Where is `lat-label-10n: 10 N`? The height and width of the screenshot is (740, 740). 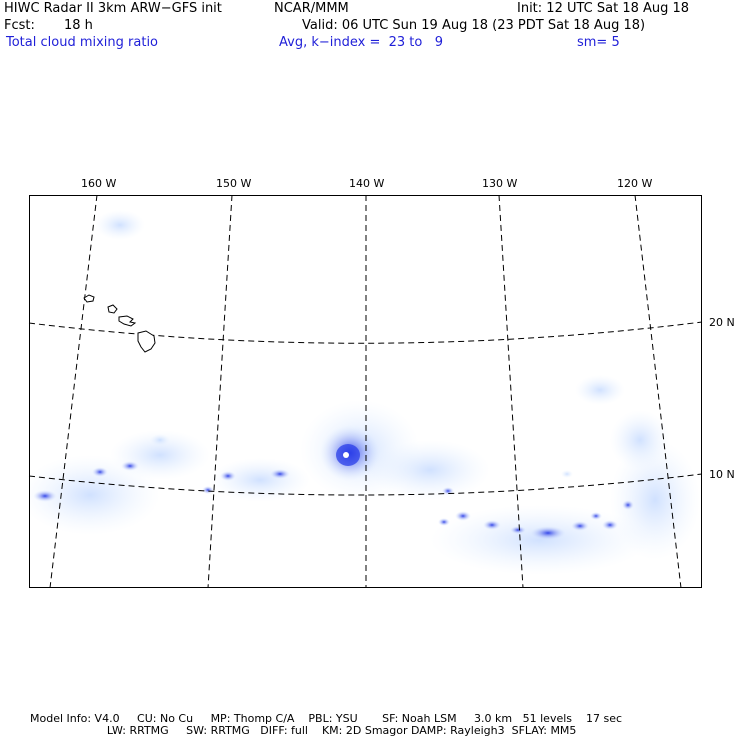 lat-label-10n: 10 N is located at coordinates (722, 474).